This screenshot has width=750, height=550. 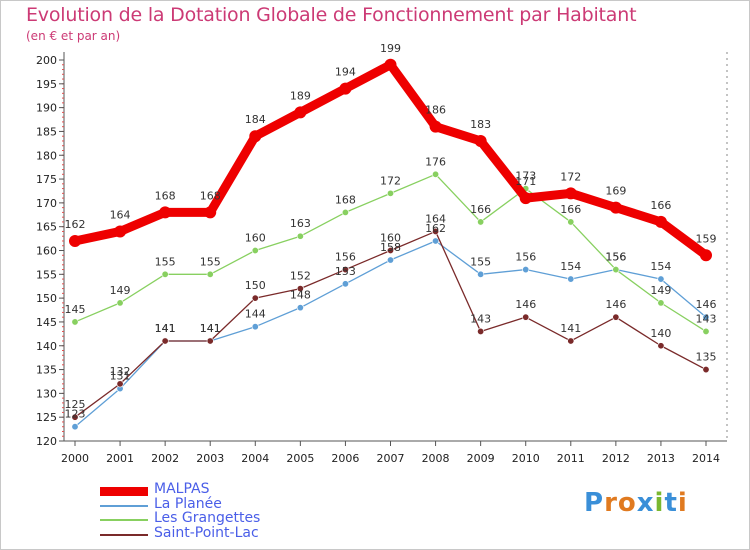 I want to click on data-label: 186, so click(x=435, y=110).